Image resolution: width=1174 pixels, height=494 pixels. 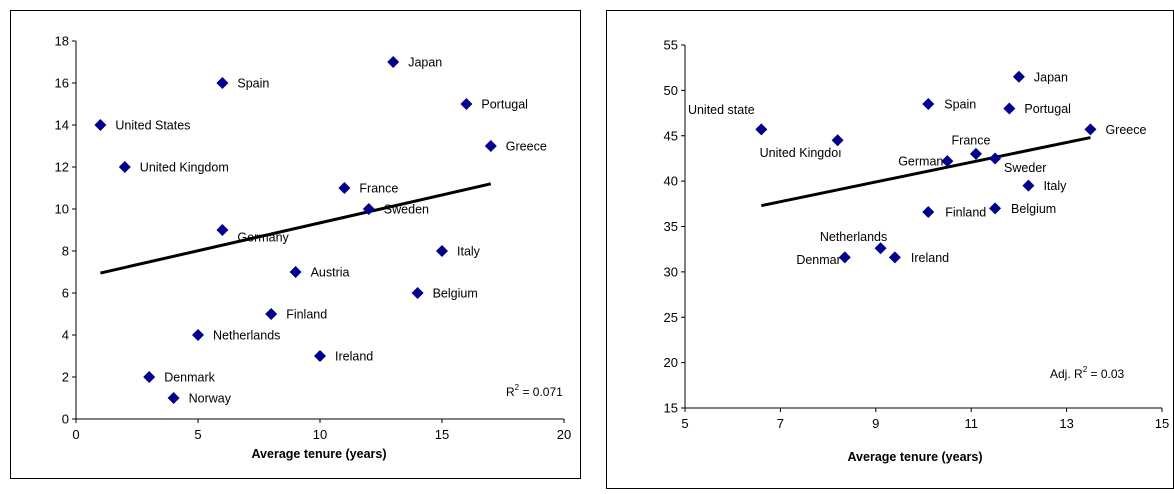 What do you see at coordinates (62, 83) in the screenshot?
I see `y-tick-label: 16` at bounding box center [62, 83].